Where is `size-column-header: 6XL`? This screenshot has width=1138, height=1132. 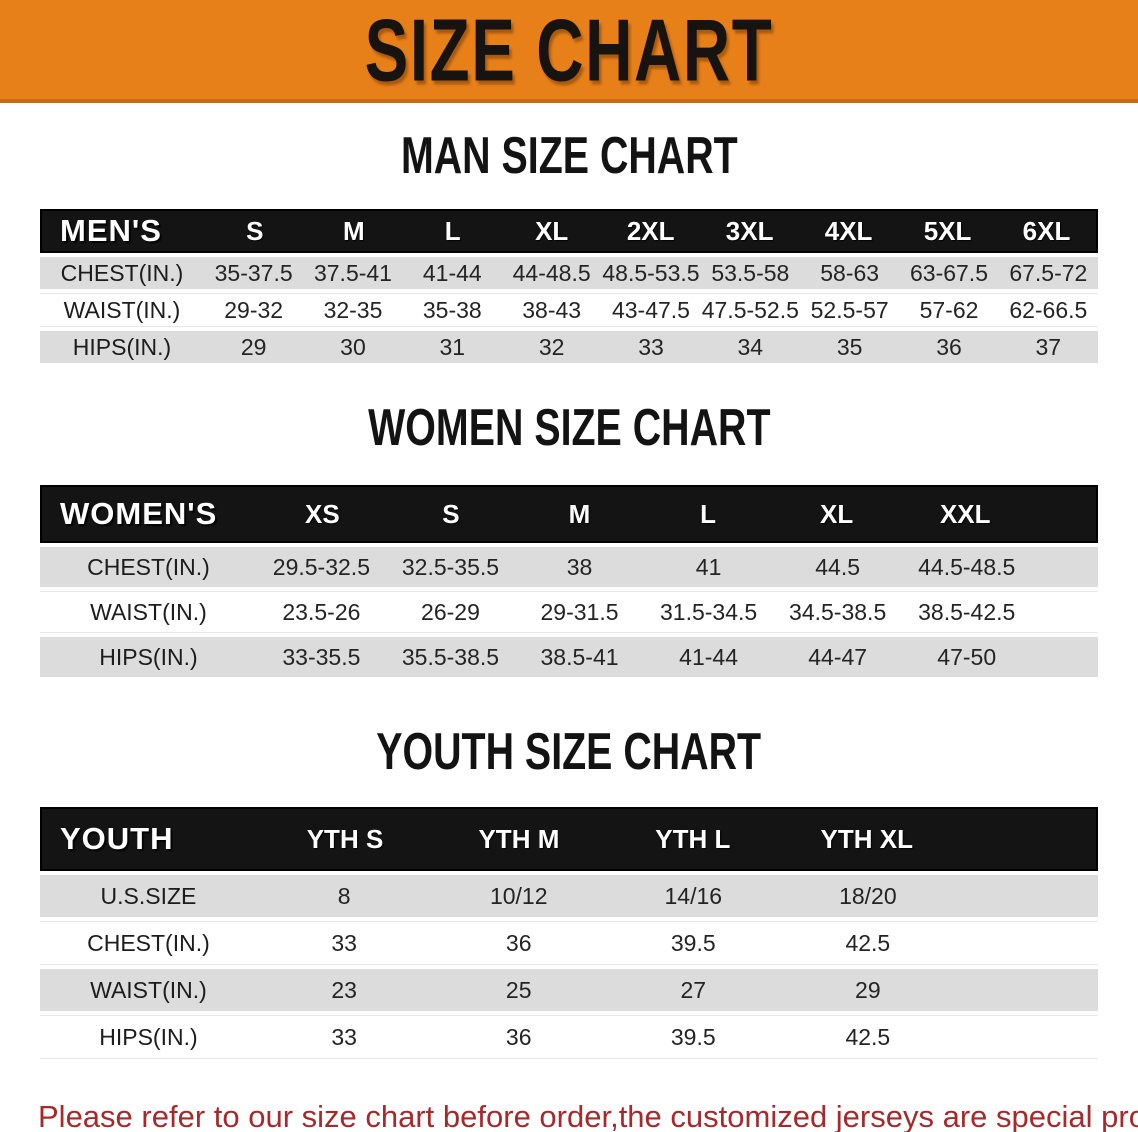 size-column-header: 6XL is located at coordinates (1046, 230).